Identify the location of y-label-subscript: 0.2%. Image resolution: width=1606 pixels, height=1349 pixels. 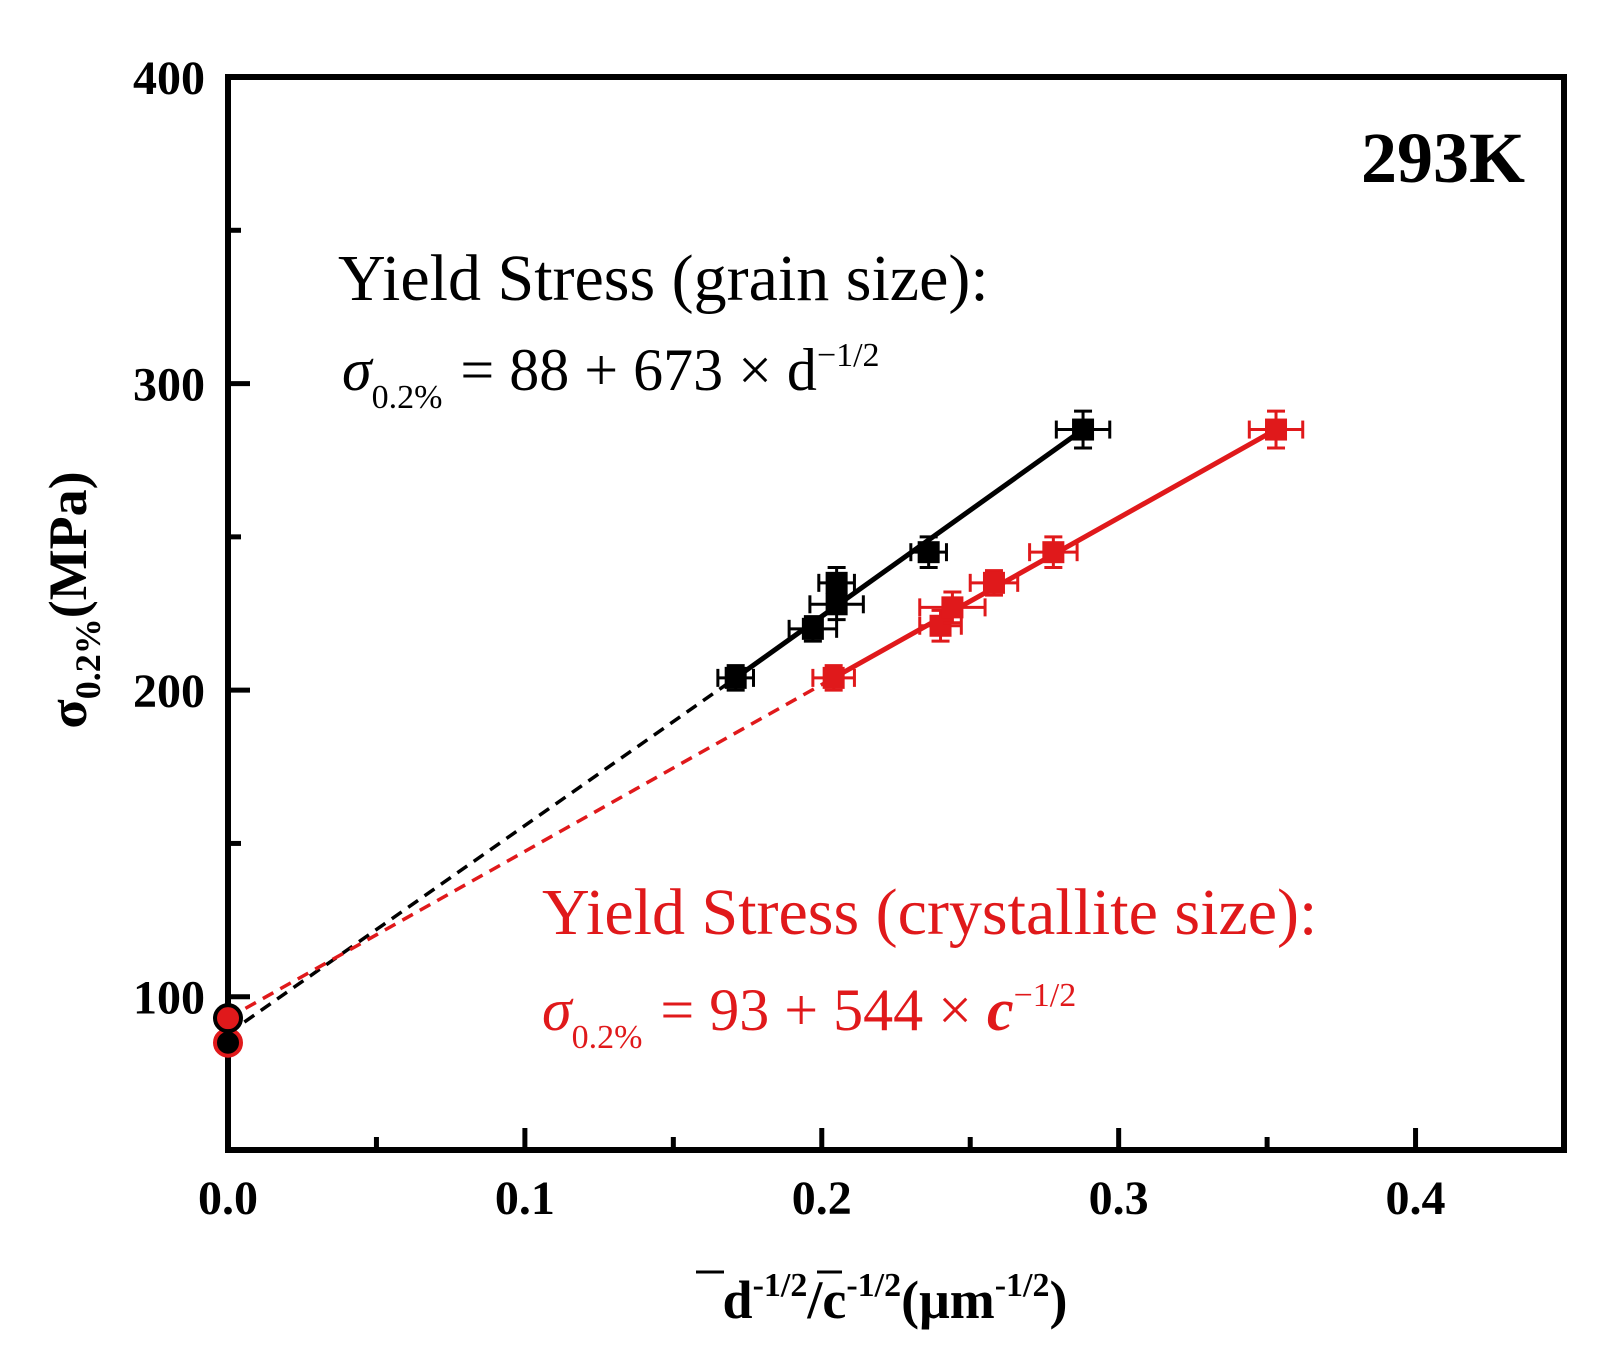
(88, 658).